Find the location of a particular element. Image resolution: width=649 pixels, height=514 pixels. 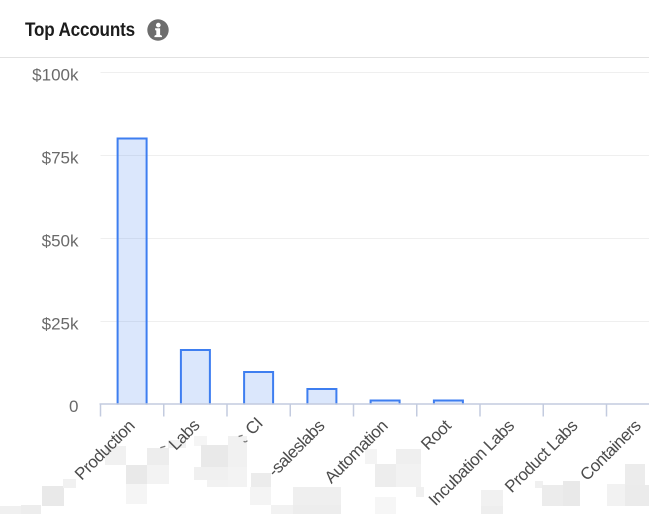

svg-text: $25k is located at coordinates (60, 324).